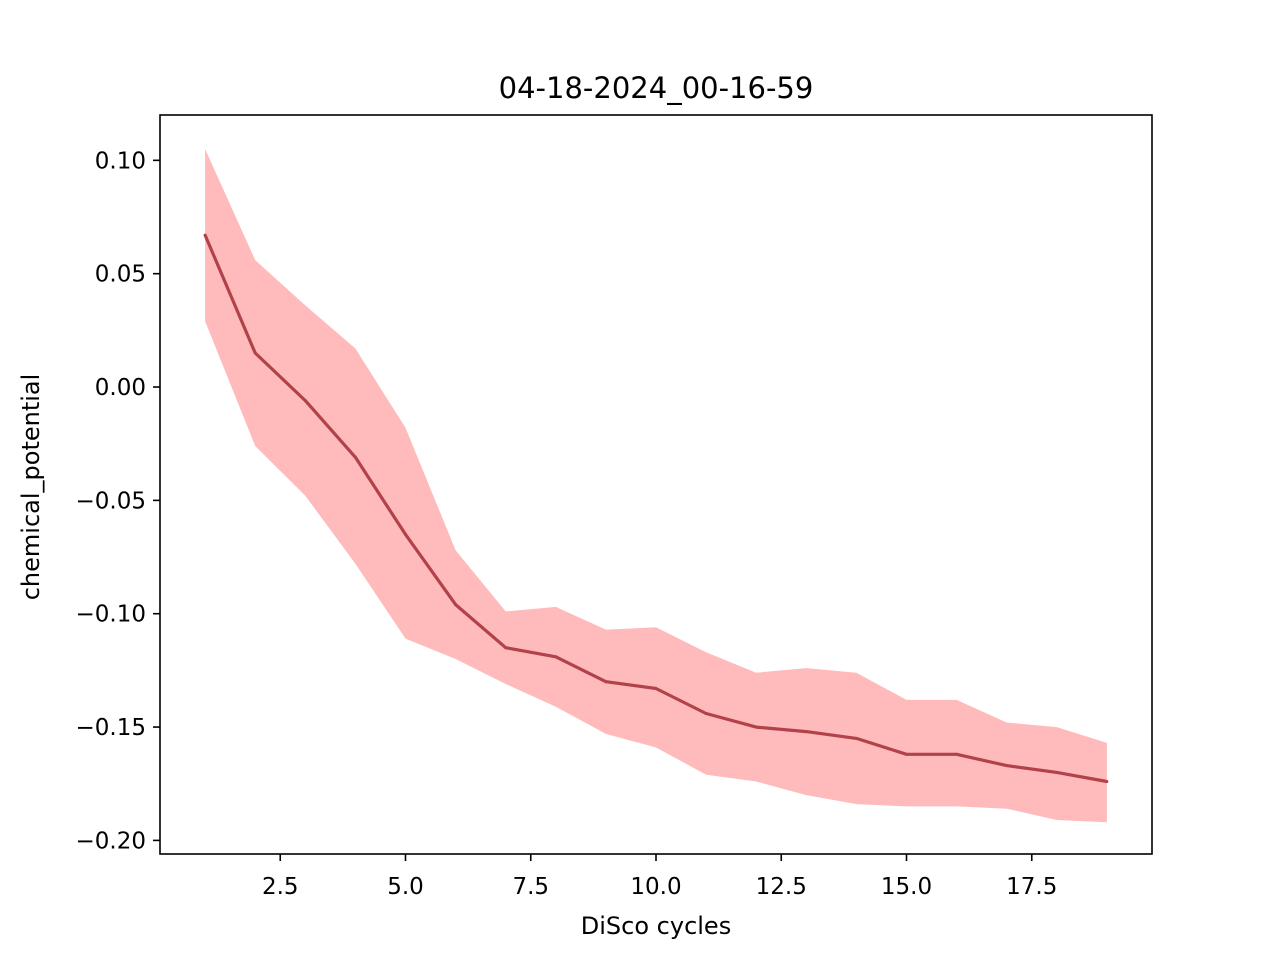 Image resolution: width=1280 pixels, height=960 pixels. I want to click on x-tick-label: 12.5, so click(781, 887).